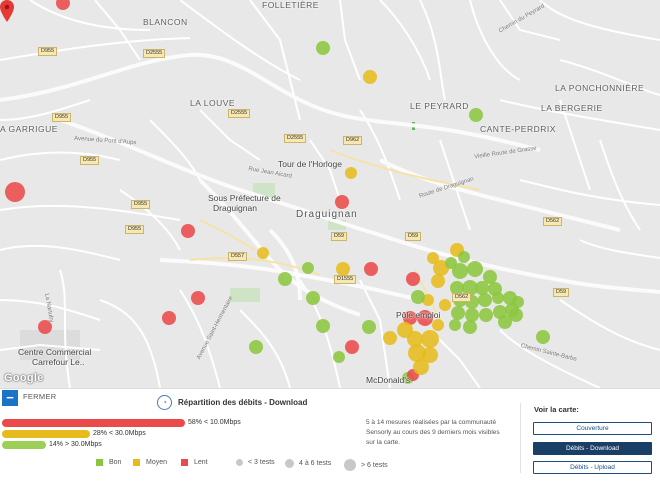  What do you see at coordinates (184, 462) in the screenshot?
I see `legend-swatch-lent` at bounding box center [184, 462].